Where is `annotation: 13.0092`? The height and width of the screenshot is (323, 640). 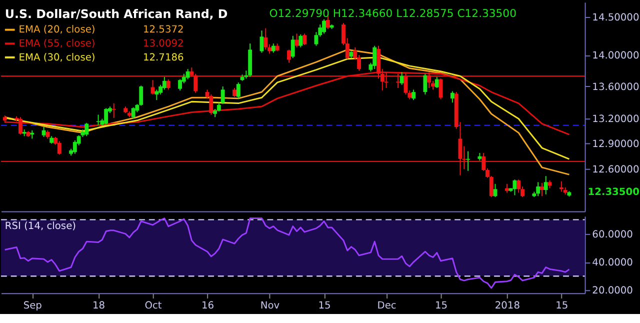
annotation: 13.0092 is located at coordinates (163, 44).